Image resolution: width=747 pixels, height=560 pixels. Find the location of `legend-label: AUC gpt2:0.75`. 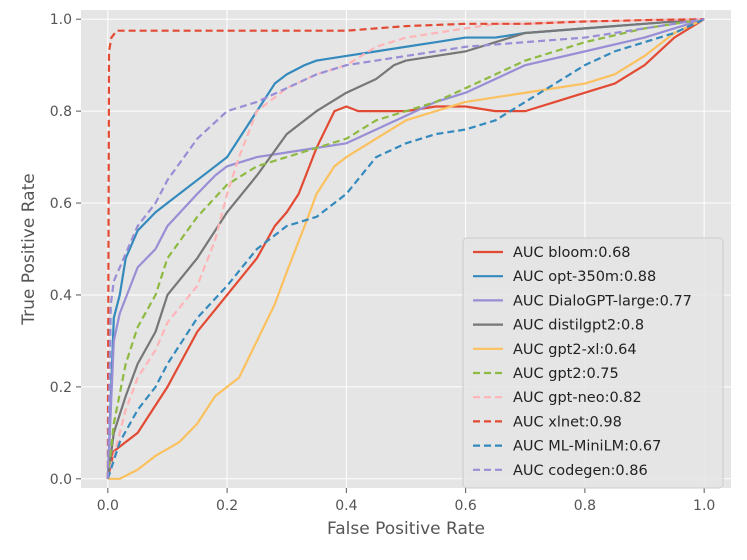

legend-label: AUC gpt2:0.75 is located at coordinates (566, 374).